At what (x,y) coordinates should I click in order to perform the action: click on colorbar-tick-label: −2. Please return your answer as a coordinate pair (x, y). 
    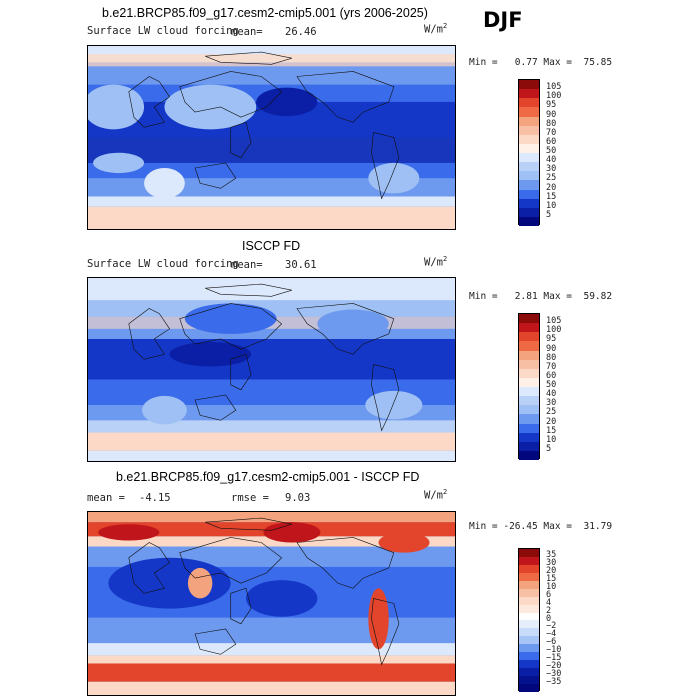
    Looking at the image, I should click on (551, 626).